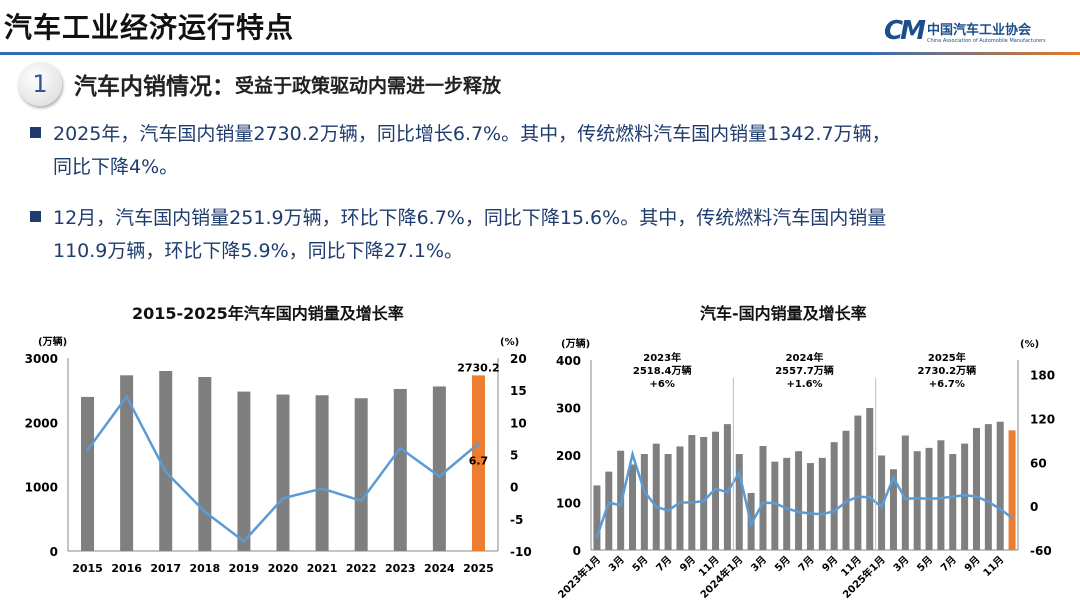 This screenshot has width=1080, height=610. What do you see at coordinates (116, 167) in the screenshot?
I see `bullet-text: 同比下降4%。` at bounding box center [116, 167].